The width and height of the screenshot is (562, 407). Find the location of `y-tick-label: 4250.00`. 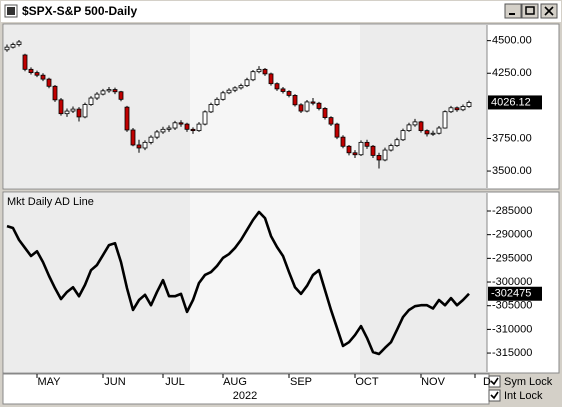

y-tick-label: 4250.00 is located at coordinates (512, 73).